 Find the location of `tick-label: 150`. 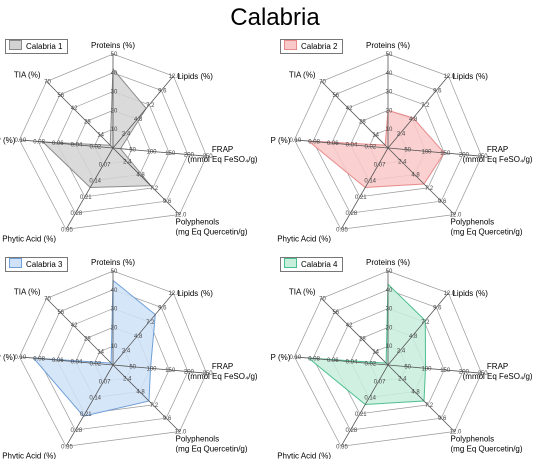

tick-label: 150 is located at coordinates (445, 154).